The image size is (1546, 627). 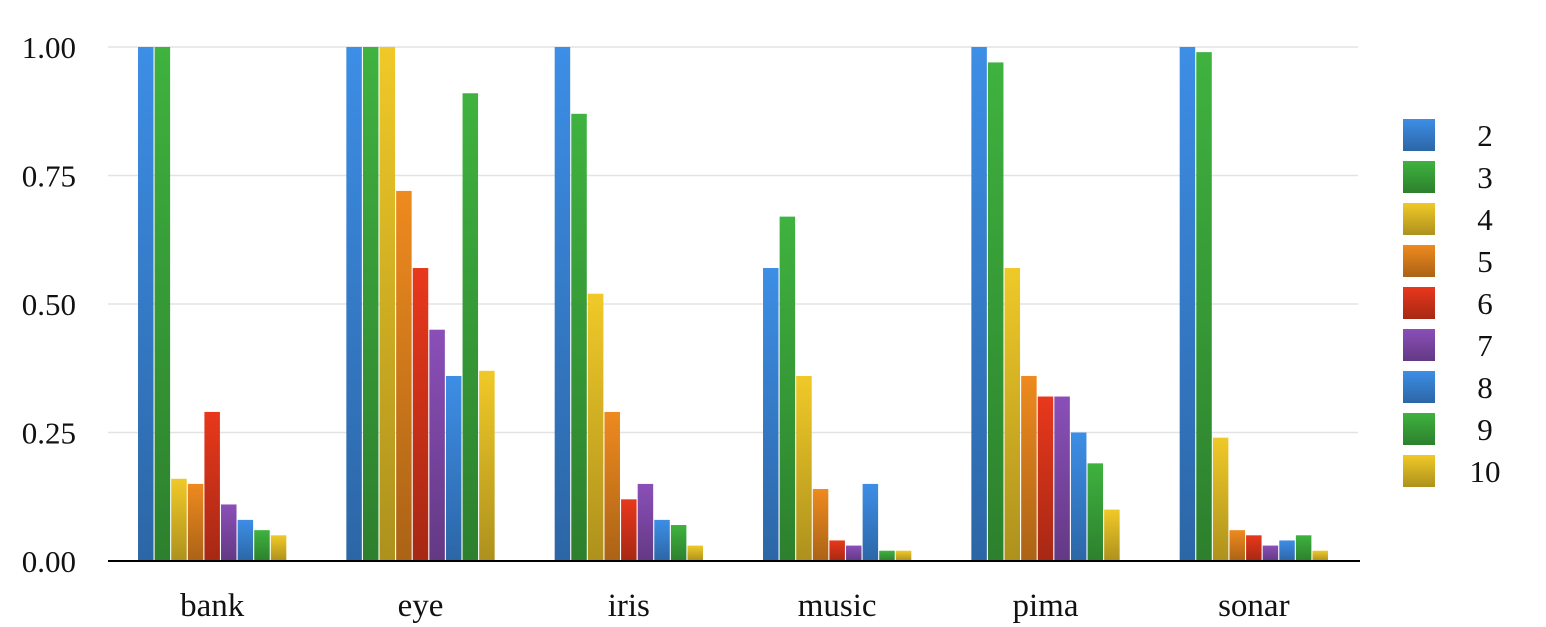 What do you see at coordinates (49, 561) in the screenshot?
I see `y-tick-label: 0.00` at bounding box center [49, 561].